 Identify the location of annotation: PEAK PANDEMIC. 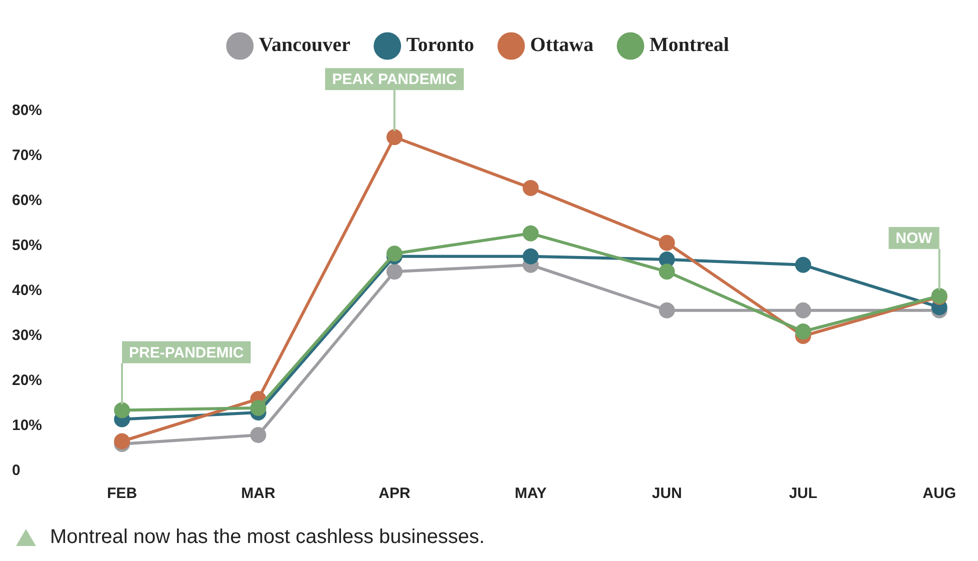
(394, 79).